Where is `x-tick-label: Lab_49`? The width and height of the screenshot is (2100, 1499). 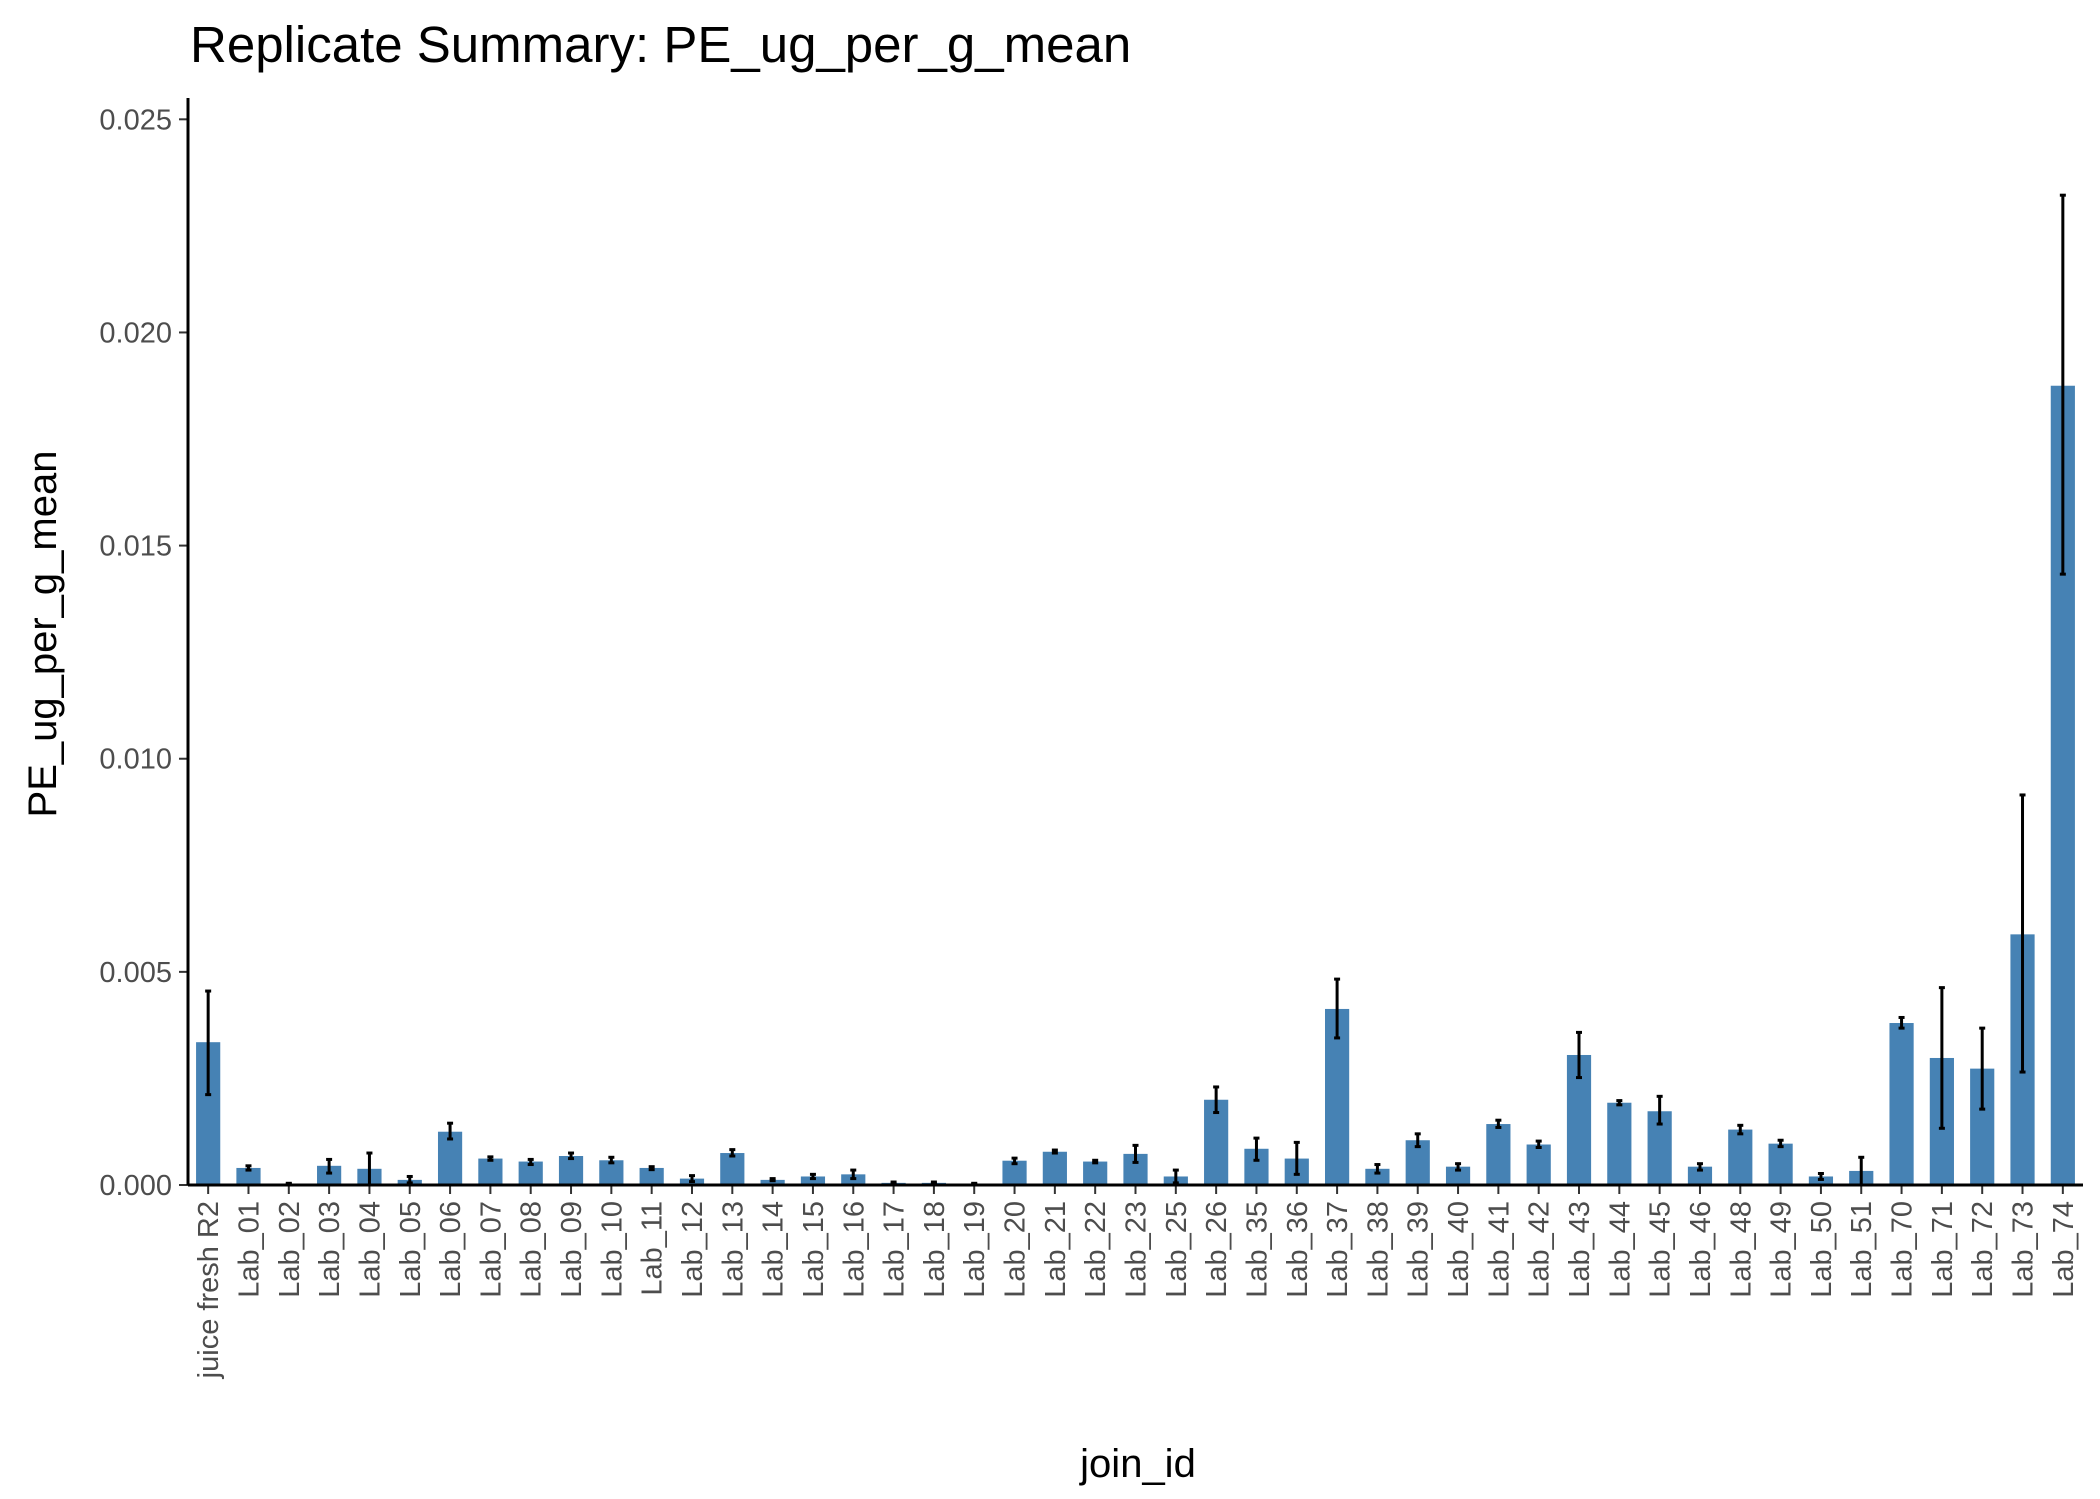 x-tick-label: Lab_49 is located at coordinates (1782, 1249).